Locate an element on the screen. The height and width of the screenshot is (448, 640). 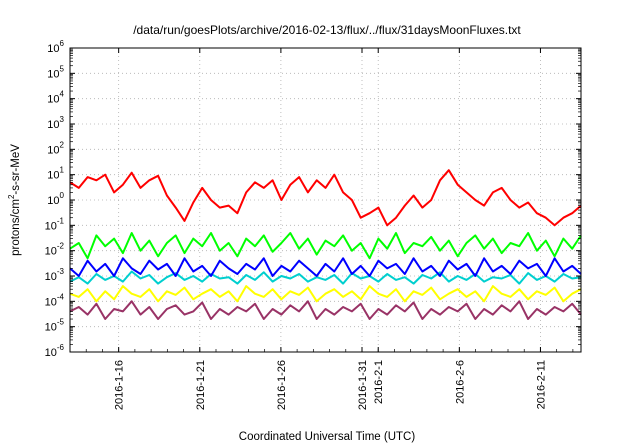
y-axis-label: protons/cm2-s-sr-MeV is located at coordinates (14, 200).